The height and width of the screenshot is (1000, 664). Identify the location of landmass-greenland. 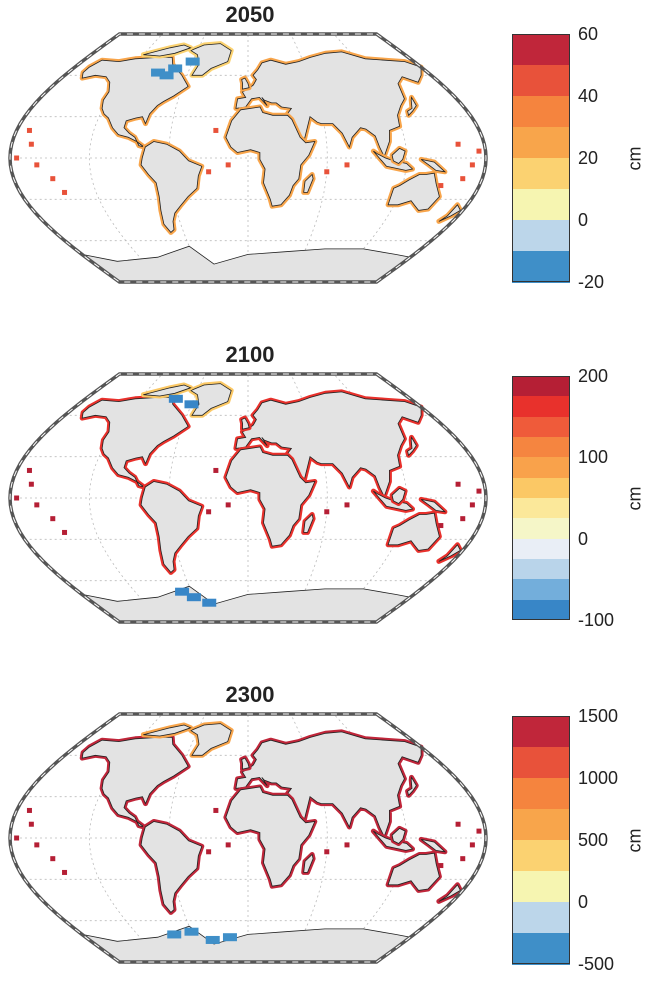
(210, 739).